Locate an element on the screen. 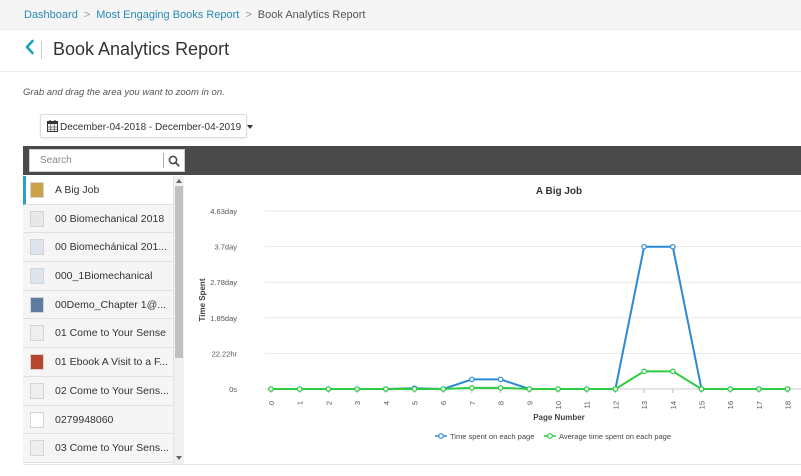 This screenshot has height=476, width=801. x-tick-label: 0 is located at coordinates (271, 403).